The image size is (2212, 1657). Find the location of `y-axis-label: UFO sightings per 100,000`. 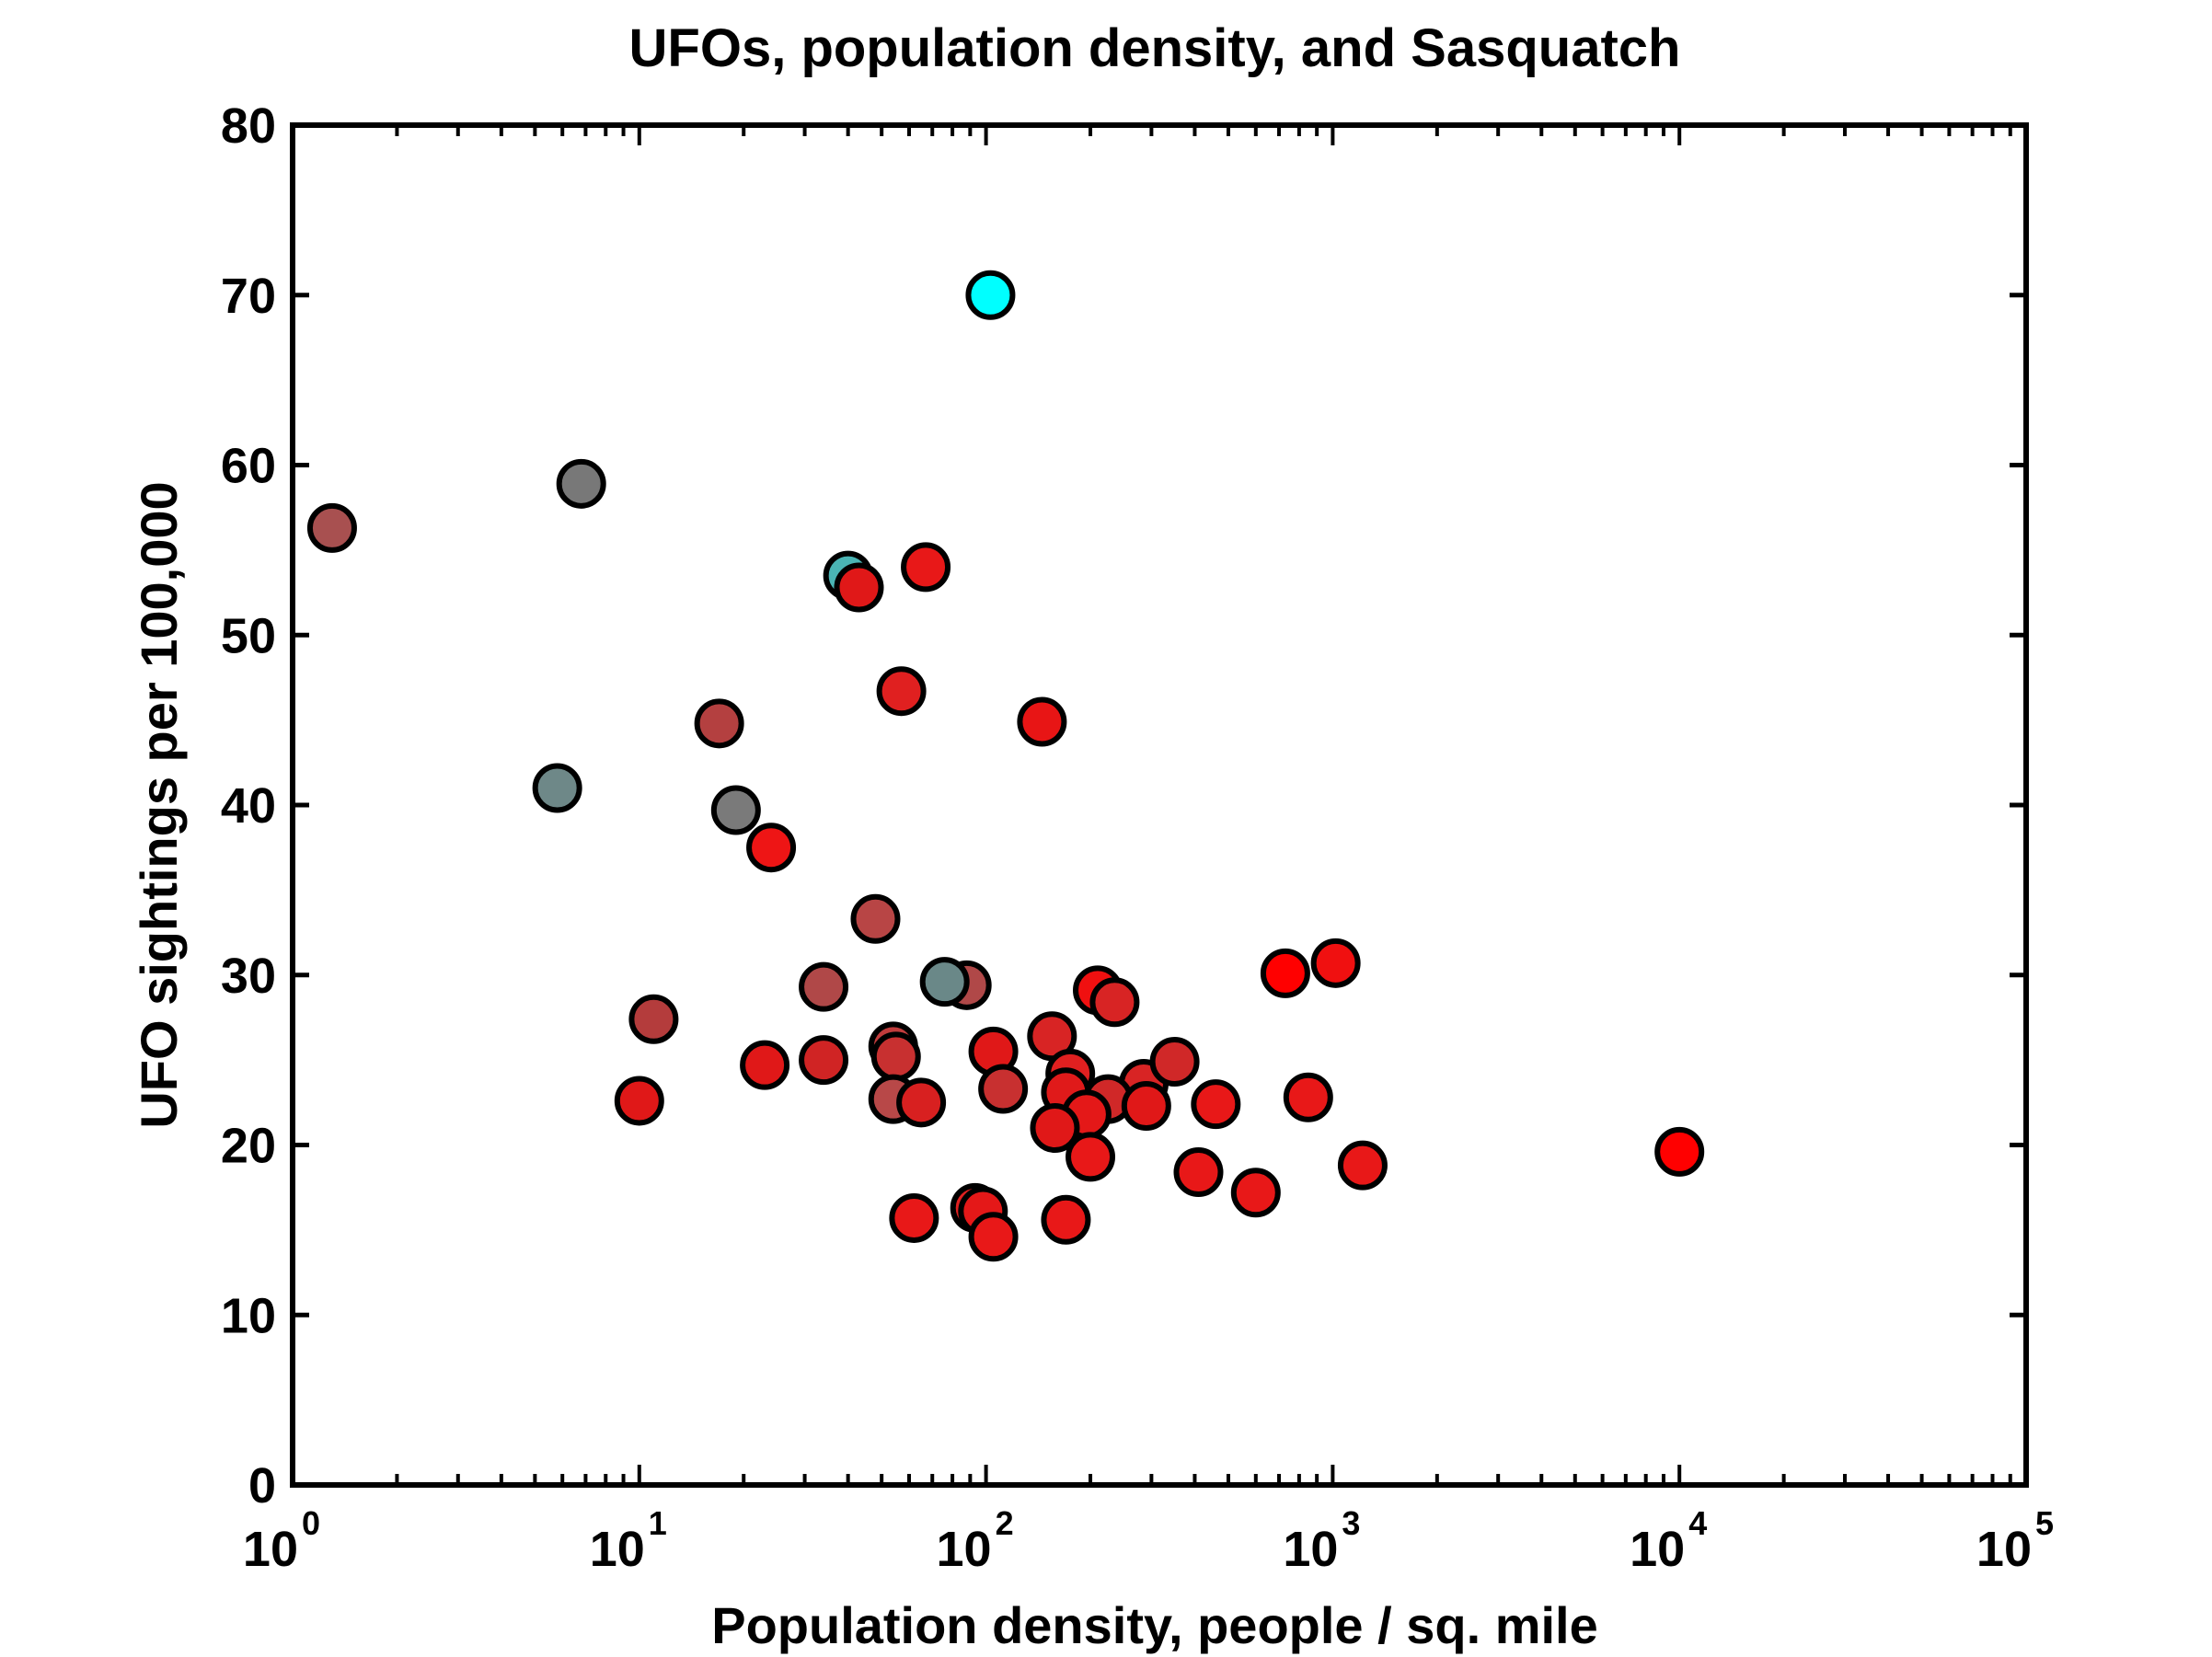

y-axis-label: UFO sightings per 100,000 is located at coordinates (159, 804).